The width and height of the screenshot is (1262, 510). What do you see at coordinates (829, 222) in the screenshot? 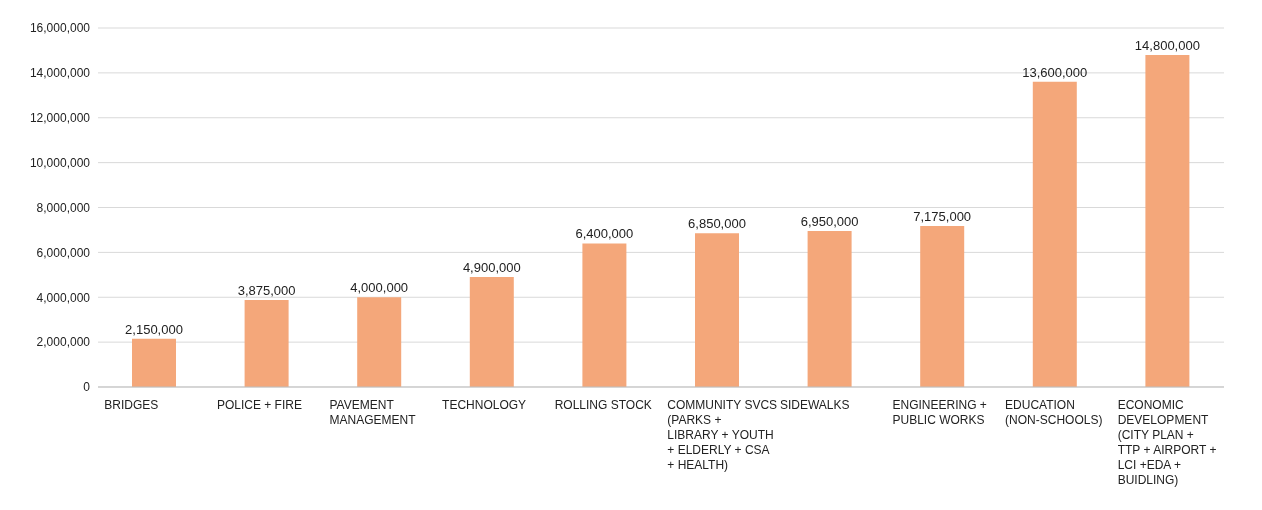
I see `data-label: 6,950,000` at bounding box center [829, 222].